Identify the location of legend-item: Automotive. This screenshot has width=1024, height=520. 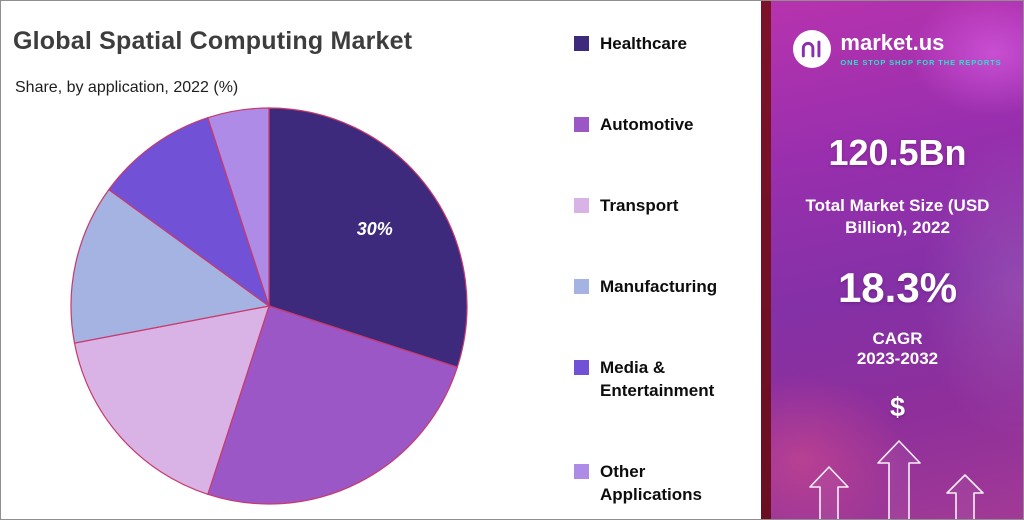
(664, 125).